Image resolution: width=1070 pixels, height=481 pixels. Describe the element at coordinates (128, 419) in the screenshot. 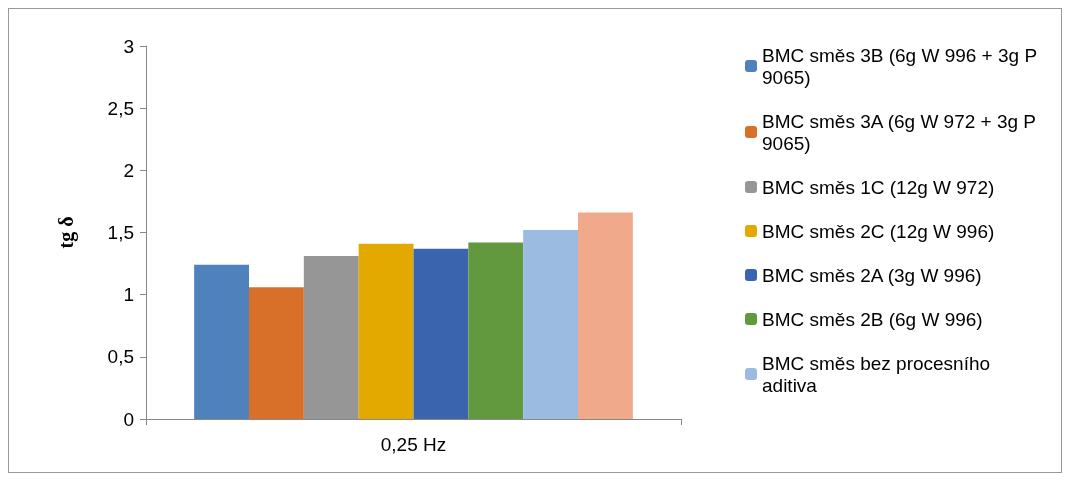

I see `y-tick-label: 0` at that location.